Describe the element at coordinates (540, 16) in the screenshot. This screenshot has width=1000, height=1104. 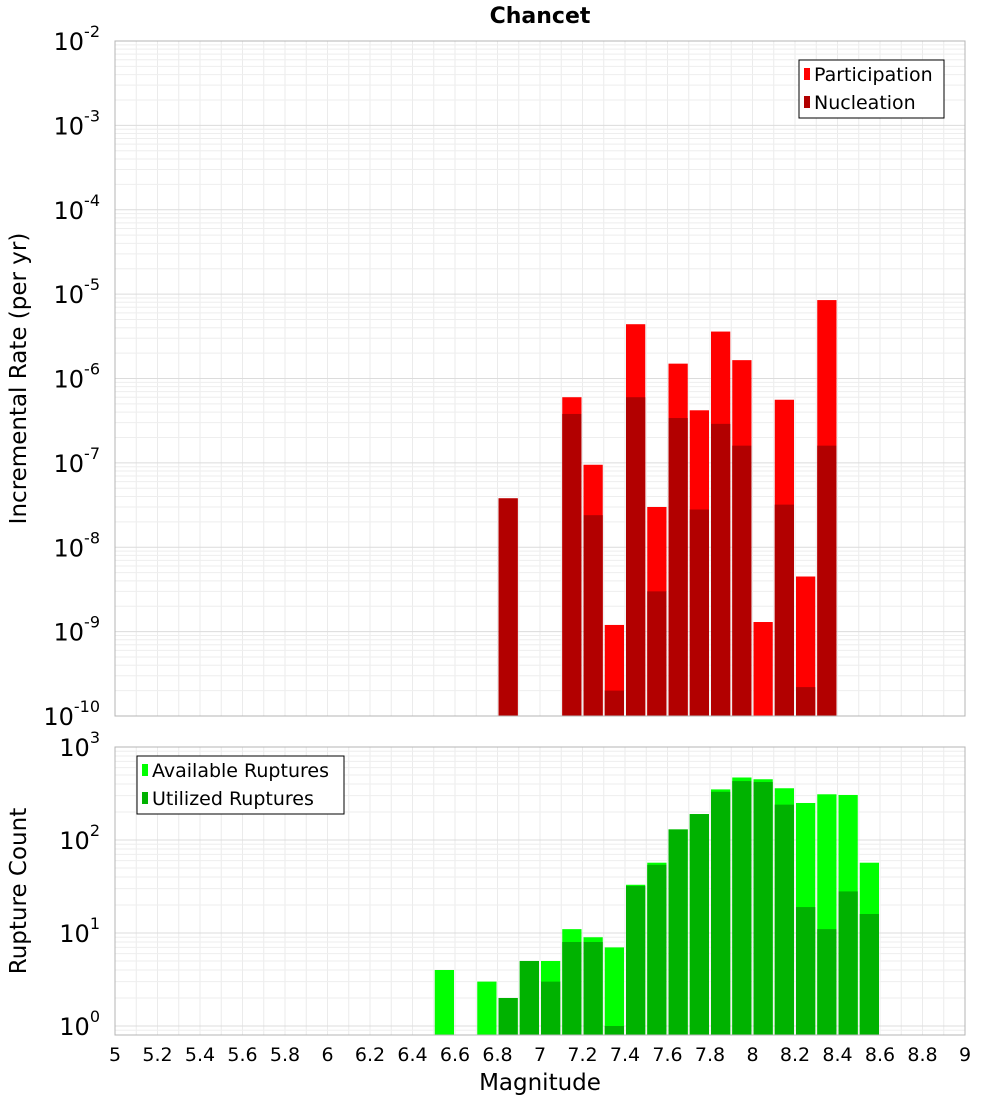
I see `chart-title: Chancet` at that location.